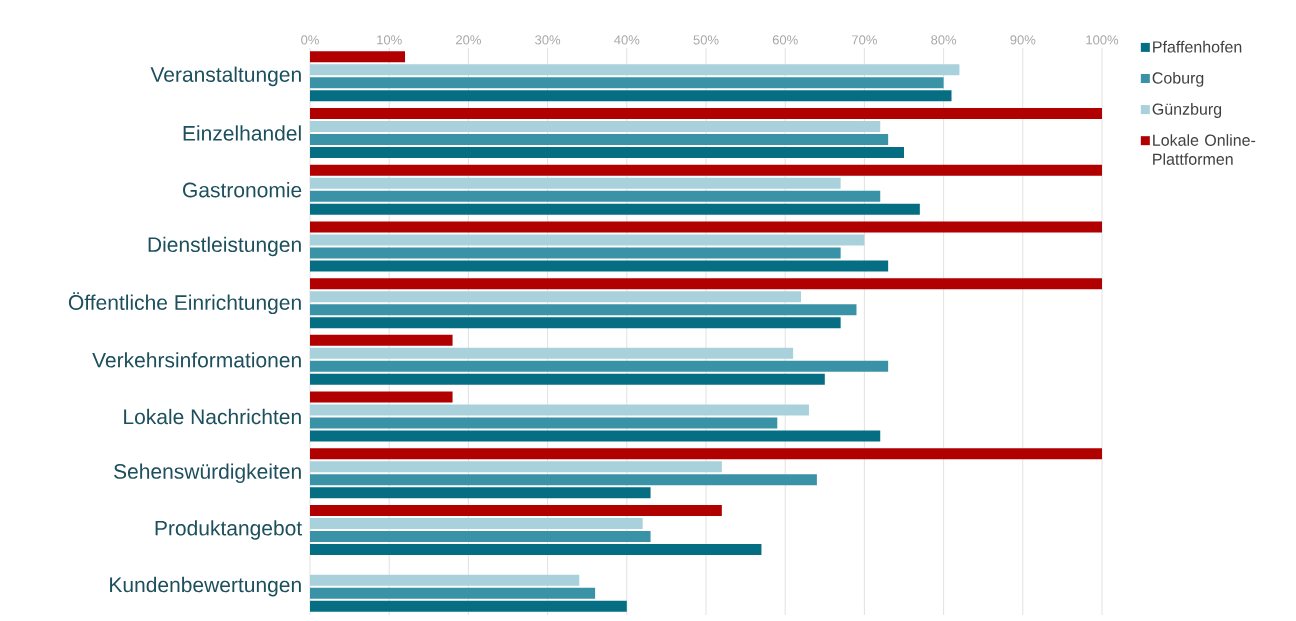  What do you see at coordinates (225, 76) in the screenshot?
I see `y-tick-label: Veranstaltungen` at bounding box center [225, 76].